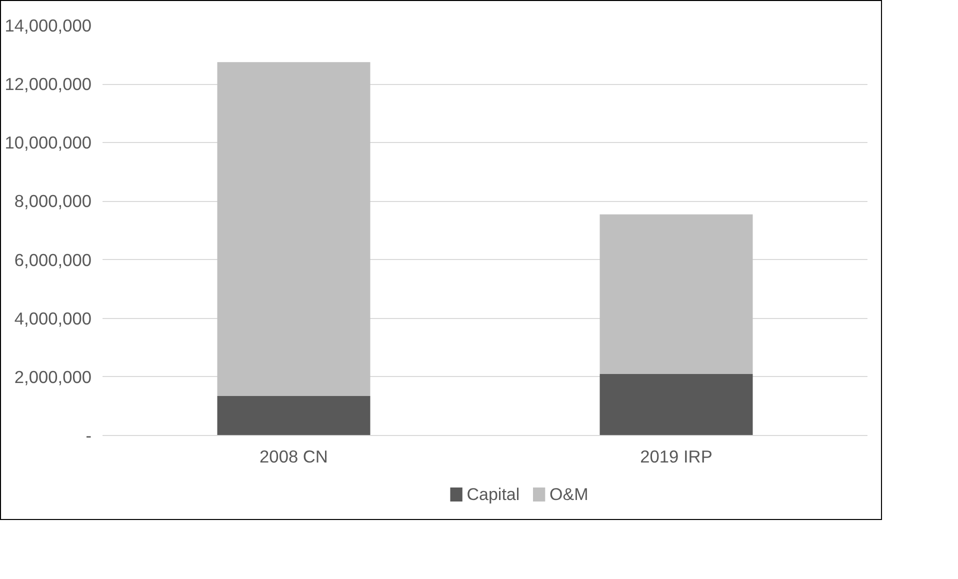  Describe the element at coordinates (53, 318) in the screenshot. I see `y-tick-label: 4,000,000` at that location.